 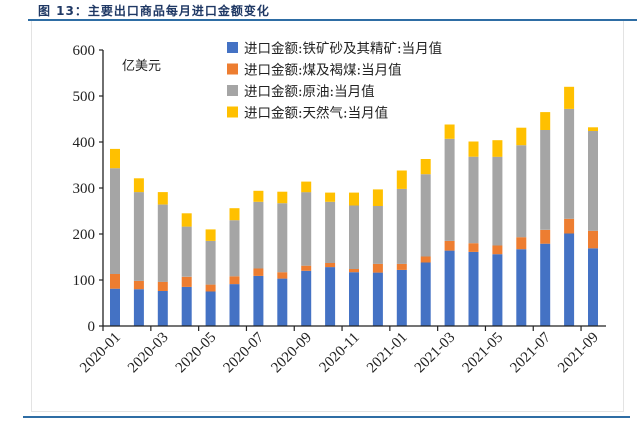 What do you see at coordinates (84, 143) in the screenshot?
I see `y-tick-label: 400` at bounding box center [84, 143].